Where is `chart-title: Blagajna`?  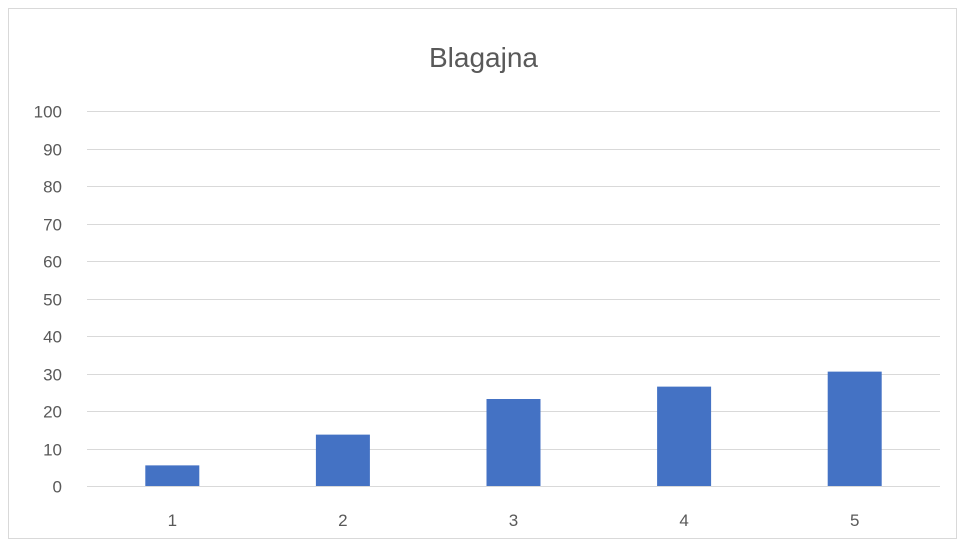
chart-title: Blagajna is located at coordinates (483, 57).